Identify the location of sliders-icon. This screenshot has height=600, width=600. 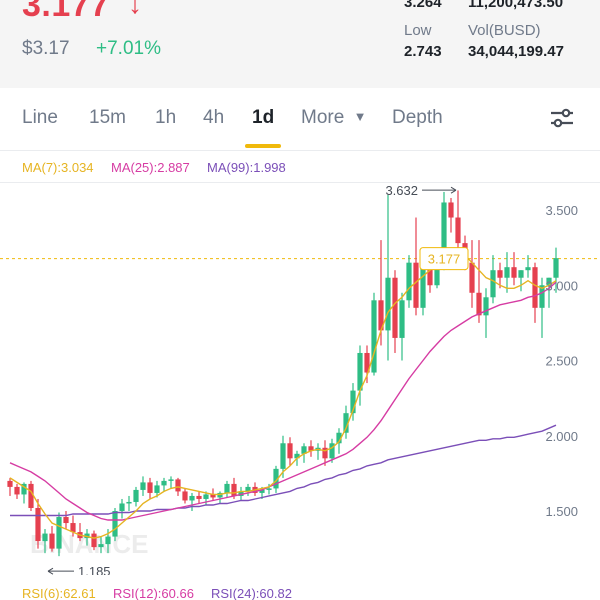
(562, 118).